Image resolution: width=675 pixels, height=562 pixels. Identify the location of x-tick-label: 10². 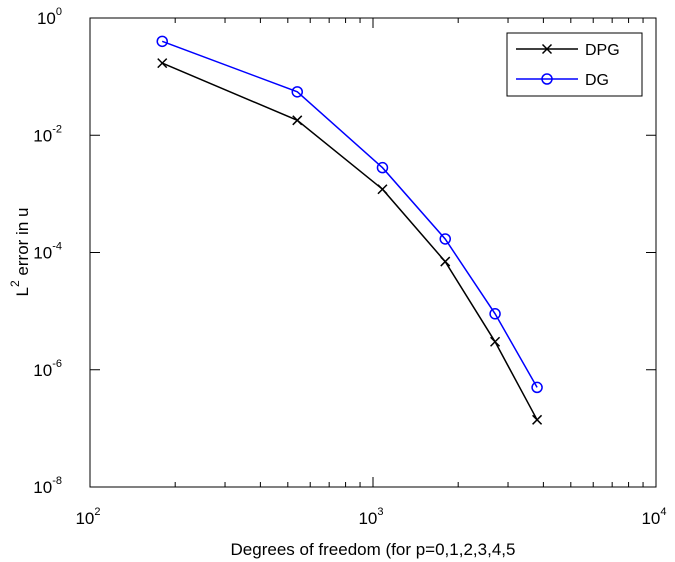
(87, 517).